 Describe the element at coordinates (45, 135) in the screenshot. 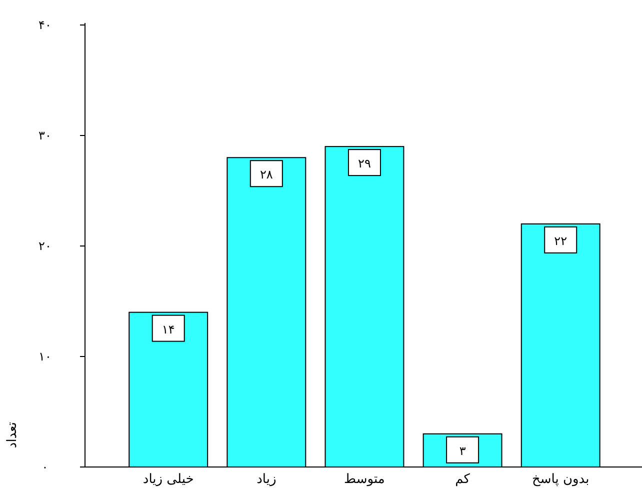

I see `y-tick-label: ۳۰` at that location.